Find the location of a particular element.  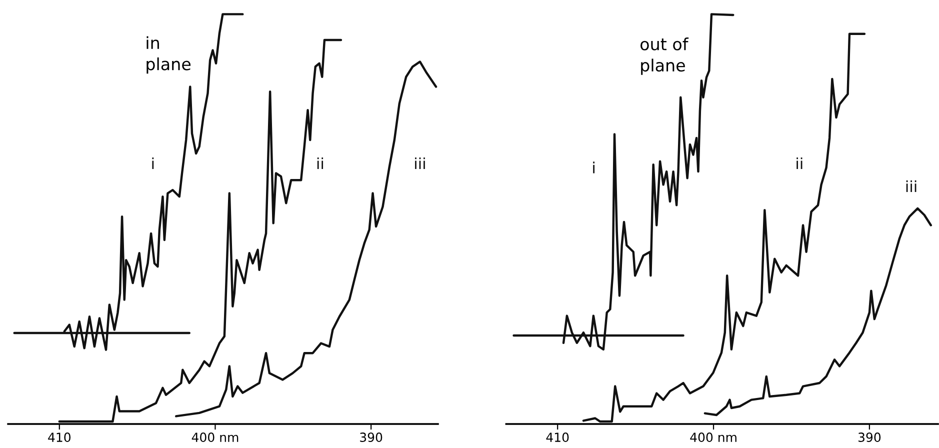

text: in plane is located at coordinates (168, 55).